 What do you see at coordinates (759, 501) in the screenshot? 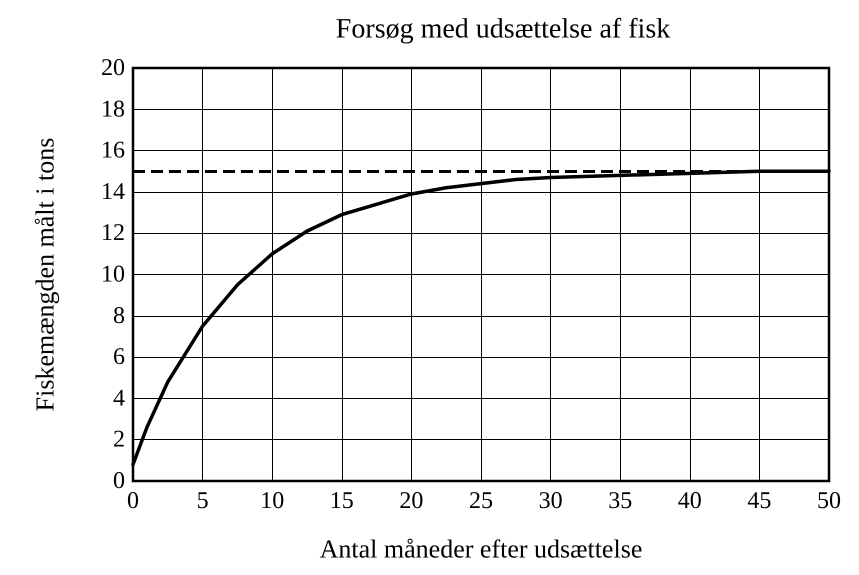
I see `x-tick-label: 45` at bounding box center [759, 501].